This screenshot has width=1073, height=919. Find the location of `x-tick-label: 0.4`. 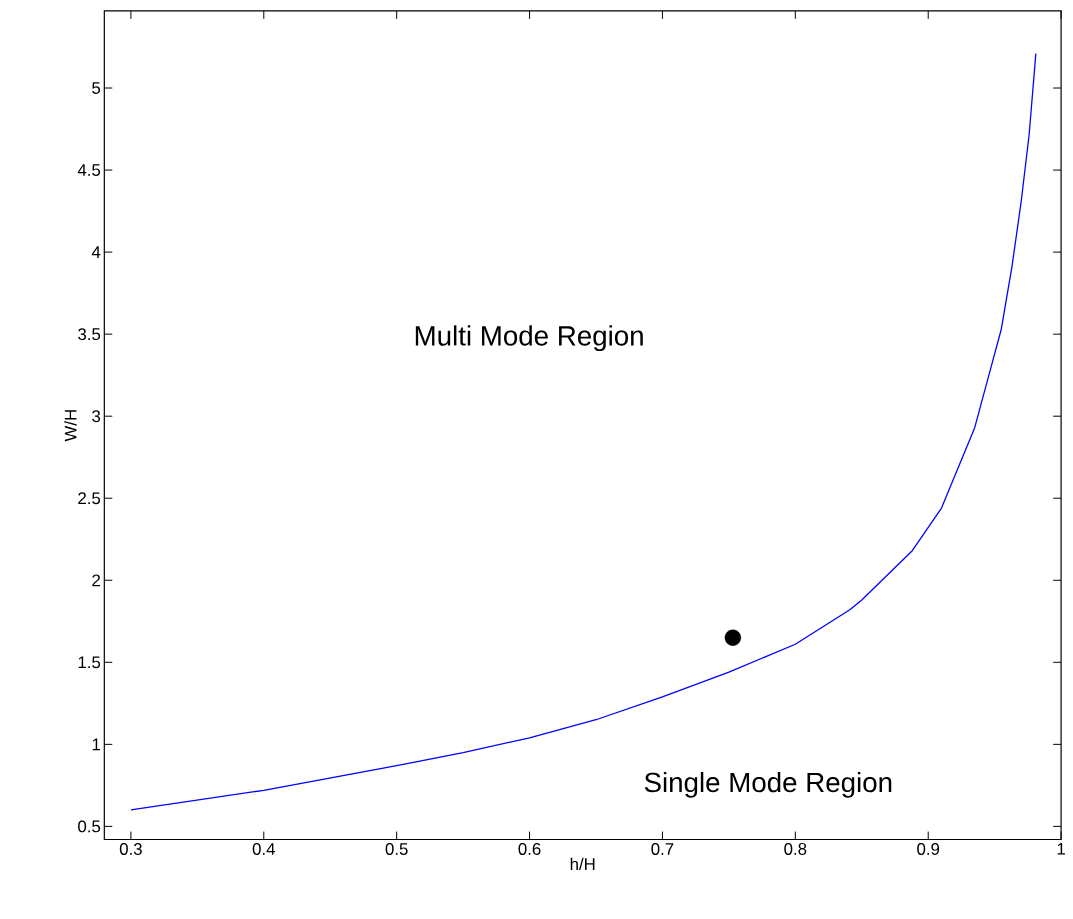

x-tick-label: 0.4 is located at coordinates (263, 849).